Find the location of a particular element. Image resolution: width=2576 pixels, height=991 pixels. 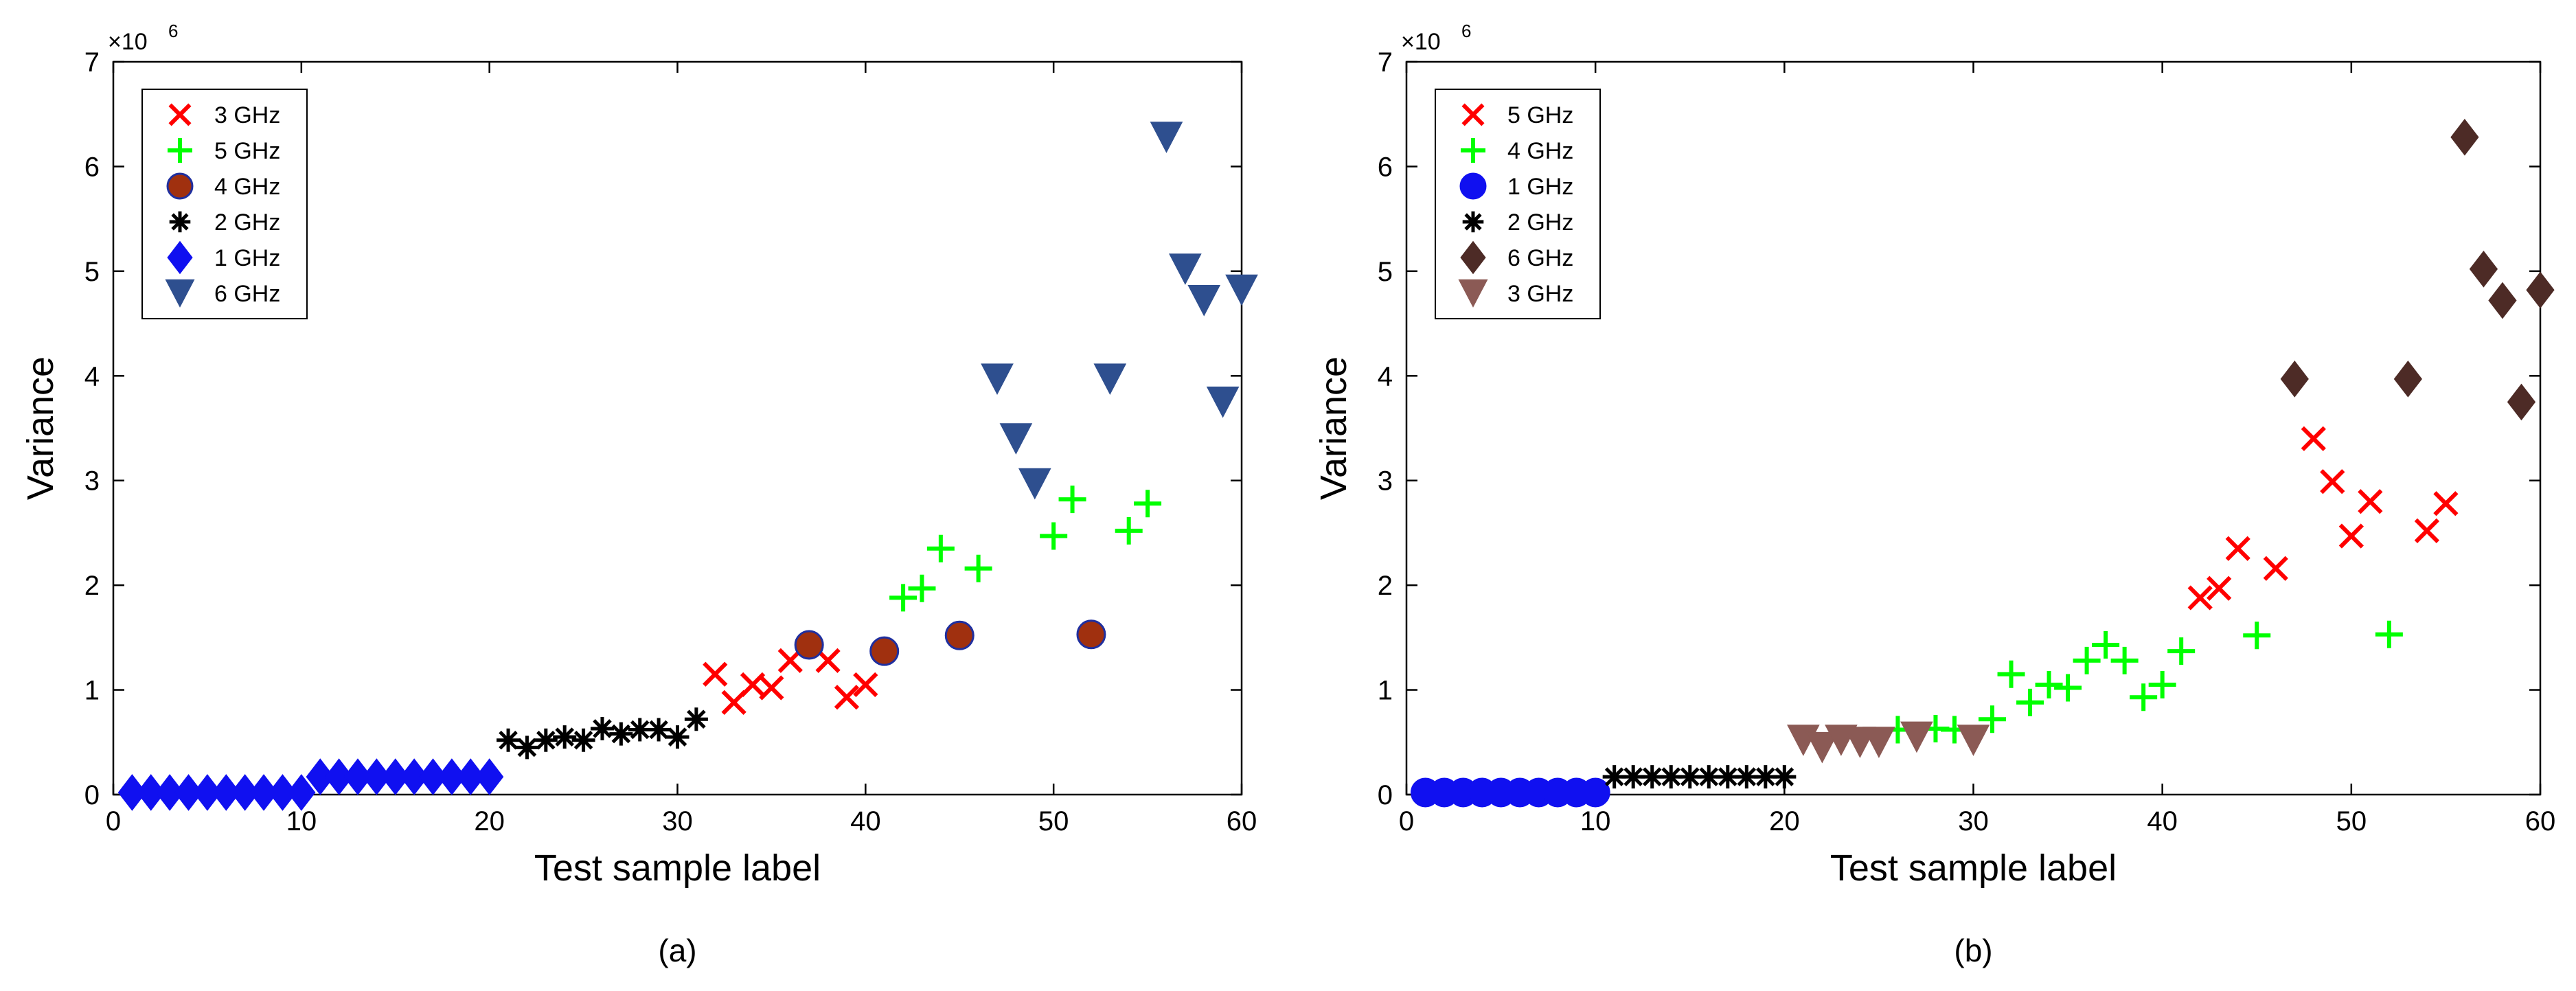

x-tick-label: 30 is located at coordinates (677, 821).